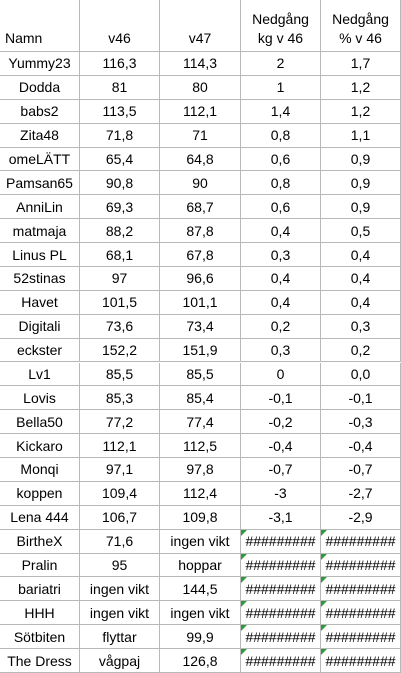 The height and width of the screenshot is (673, 401). Describe the element at coordinates (200, 135) in the screenshot. I see `cell-text: 71` at that location.